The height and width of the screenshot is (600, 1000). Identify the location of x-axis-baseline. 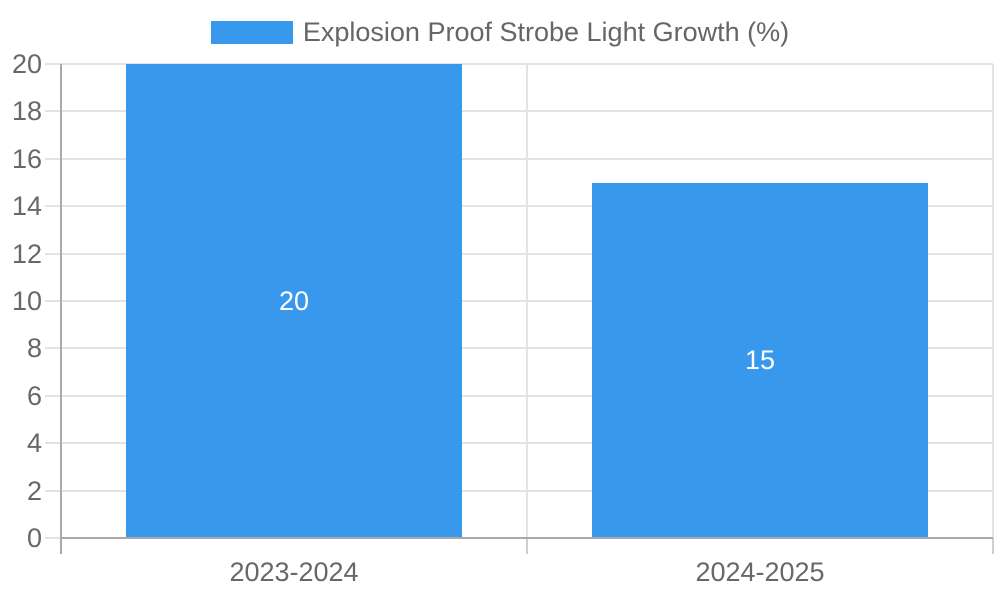
(527, 538).